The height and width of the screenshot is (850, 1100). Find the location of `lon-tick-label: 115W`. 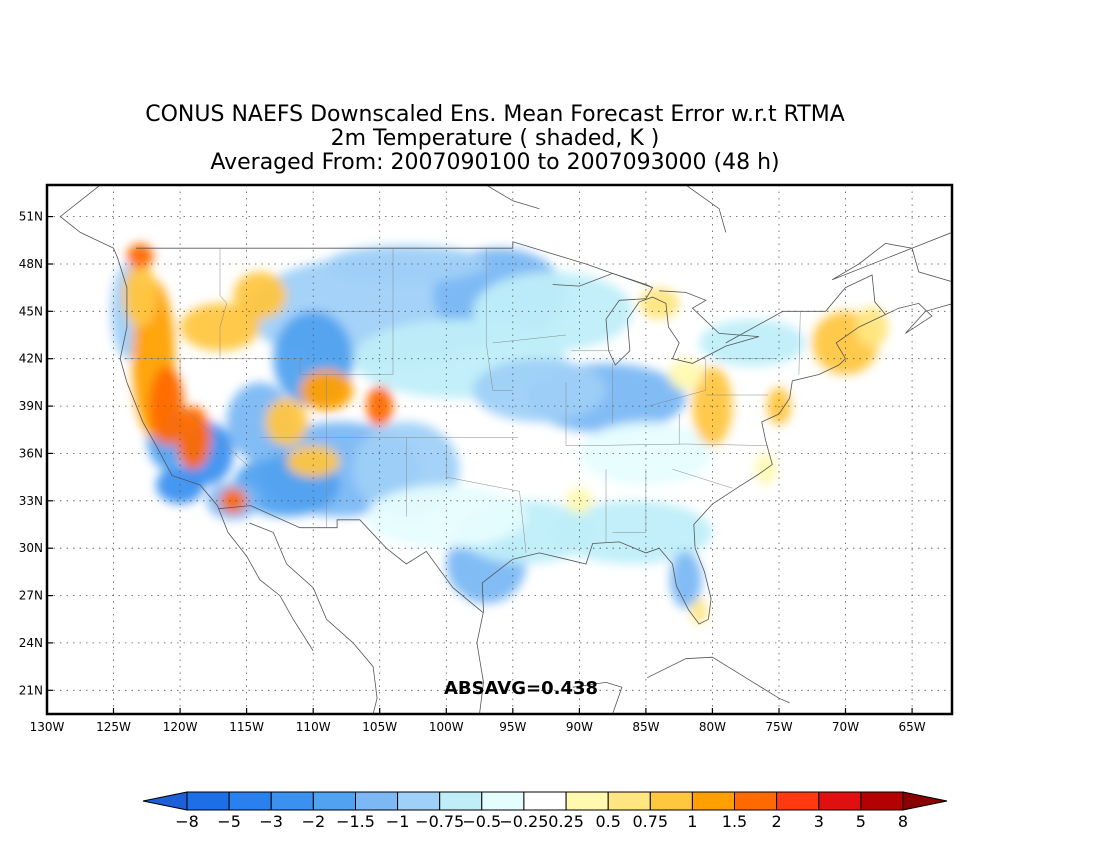

lon-tick-label: 115W is located at coordinates (246, 727).